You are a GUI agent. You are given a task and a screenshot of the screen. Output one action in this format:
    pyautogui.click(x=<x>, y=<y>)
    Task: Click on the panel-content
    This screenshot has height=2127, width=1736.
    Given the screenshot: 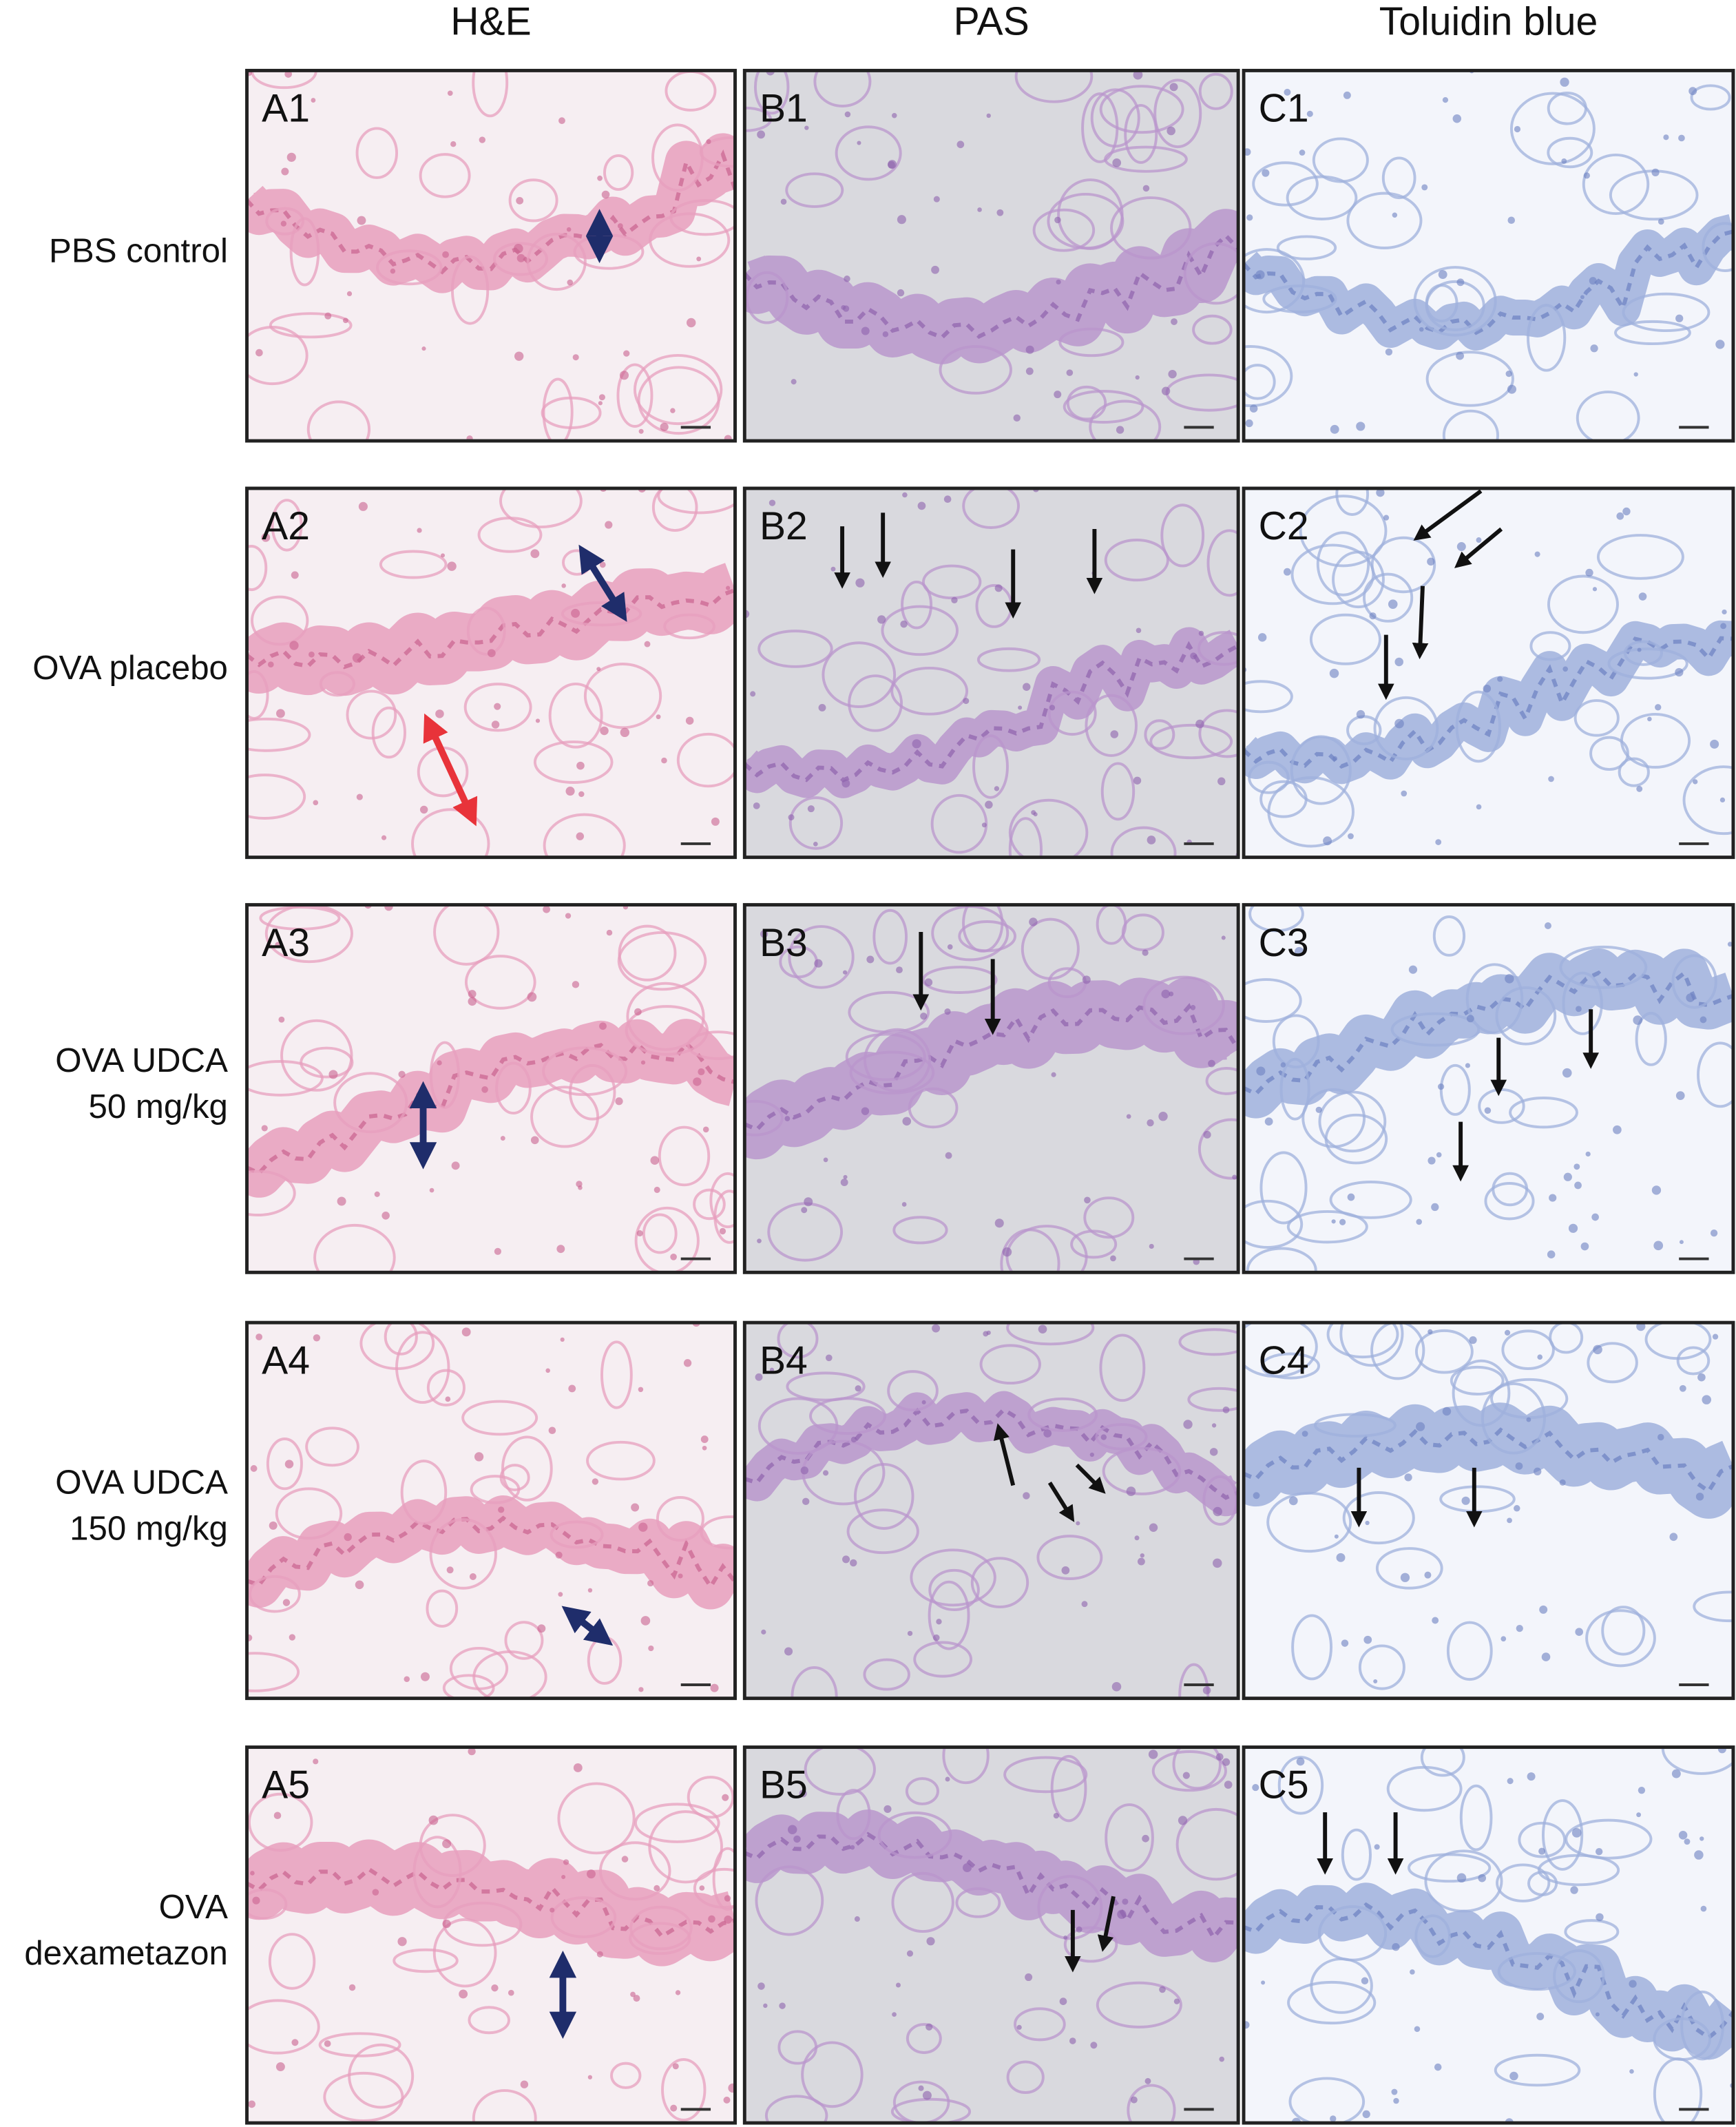 What is the action you would take?
    pyautogui.click(x=1488, y=1510)
    